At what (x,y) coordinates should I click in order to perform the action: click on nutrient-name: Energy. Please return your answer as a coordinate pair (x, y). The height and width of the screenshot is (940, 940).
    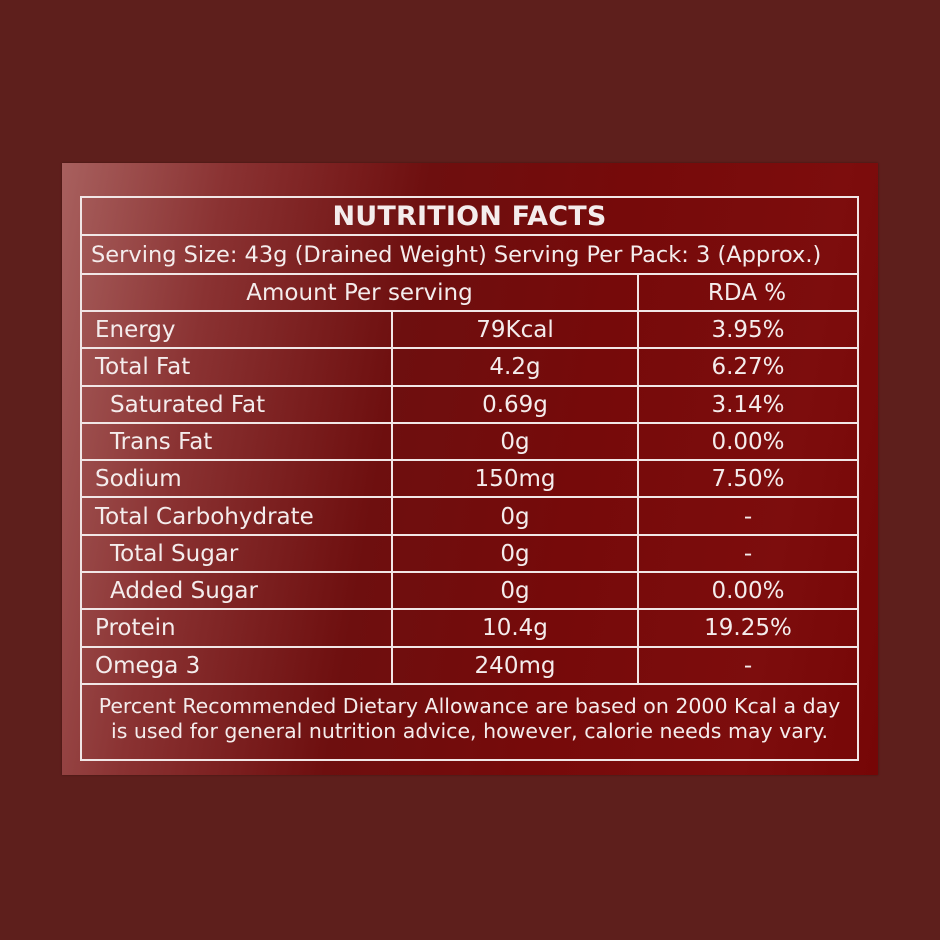
    Looking at the image, I should click on (135, 330).